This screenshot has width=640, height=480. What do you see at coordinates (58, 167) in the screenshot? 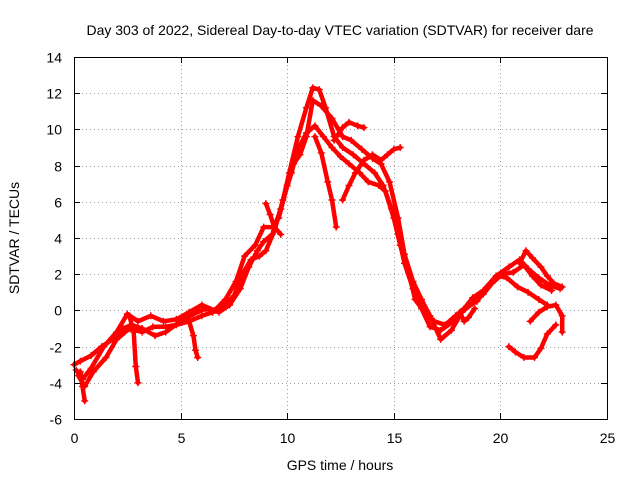
I see `y-tick-label: 8` at bounding box center [58, 167].